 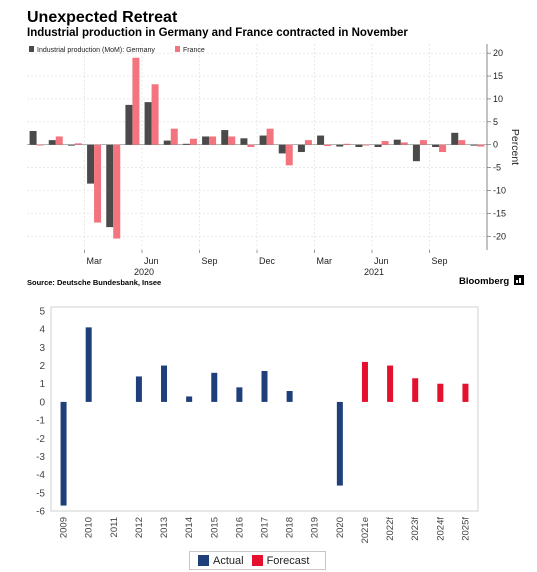 What do you see at coordinates (374, 272) in the screenshot?
I see `x-year-label: 2021` at bounding box center [374, 272].